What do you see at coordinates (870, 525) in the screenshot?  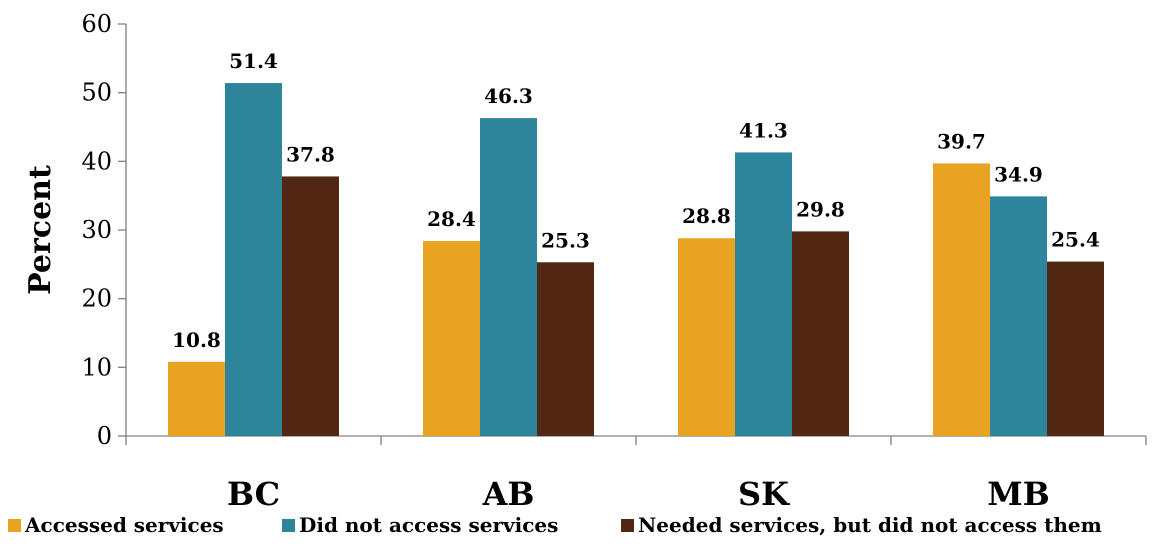 I see `legend-label: Needed services, but did not access them` at bounding box center [870, 525].